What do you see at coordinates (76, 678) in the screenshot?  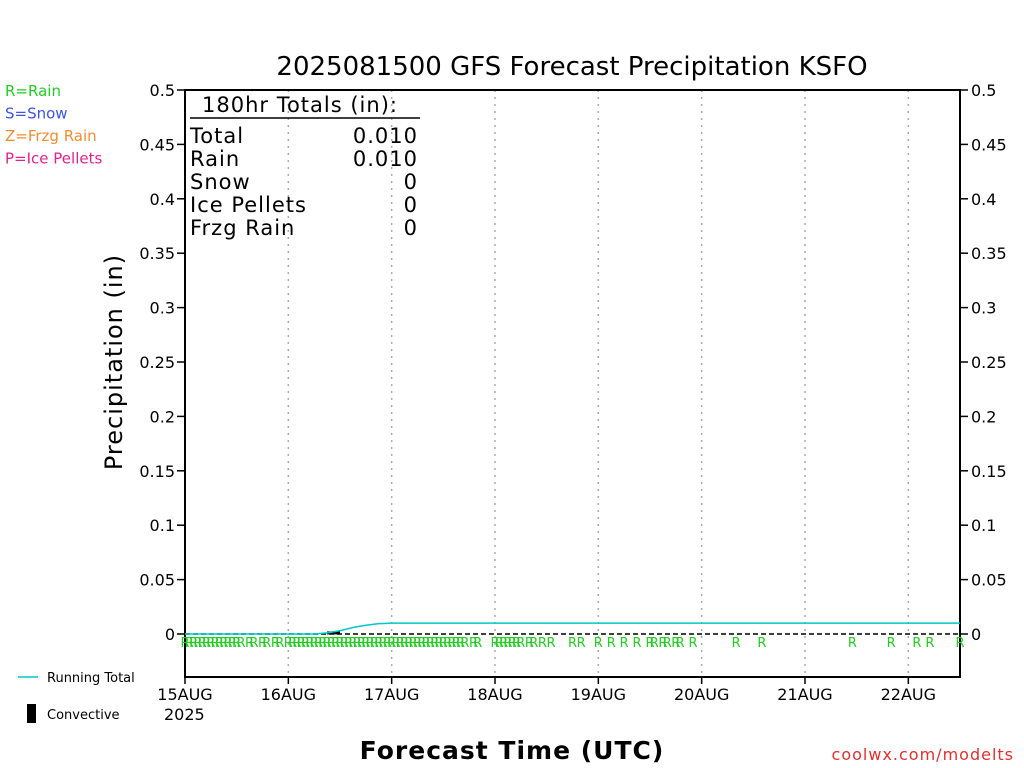 I see `running-total-key: Running Total` at bounding box center [76, 678].